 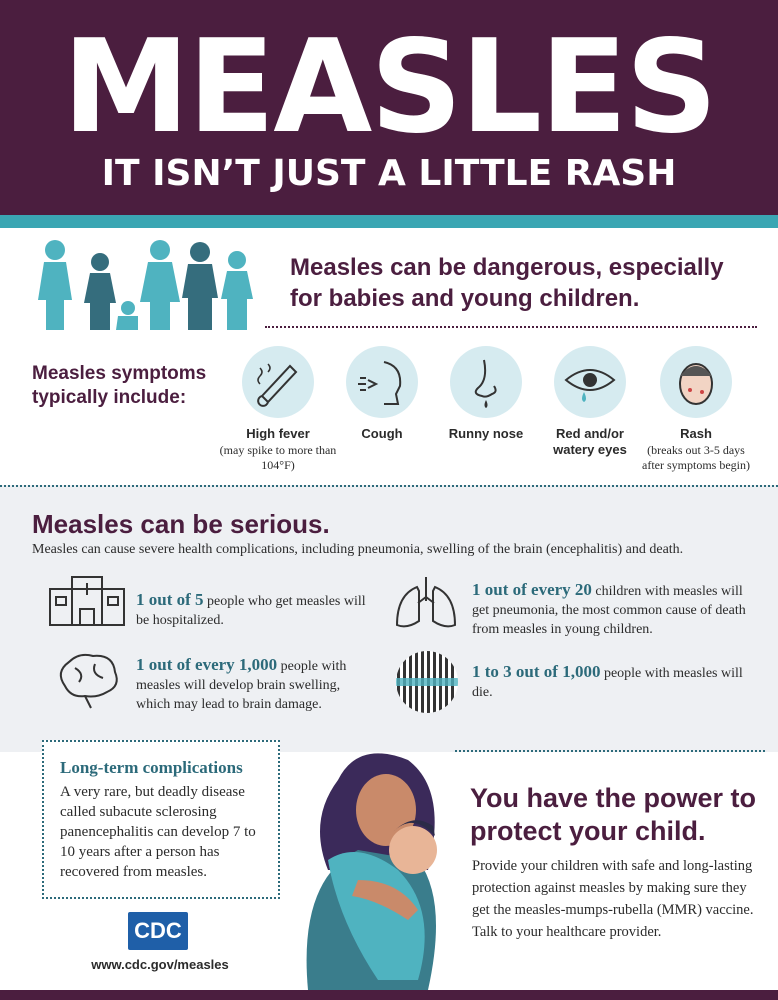 What do you see at coordinates (532, 589) in the screenshot?
I see `stat-highlight: 1 out of every 20` at bounding box center [532, 589].